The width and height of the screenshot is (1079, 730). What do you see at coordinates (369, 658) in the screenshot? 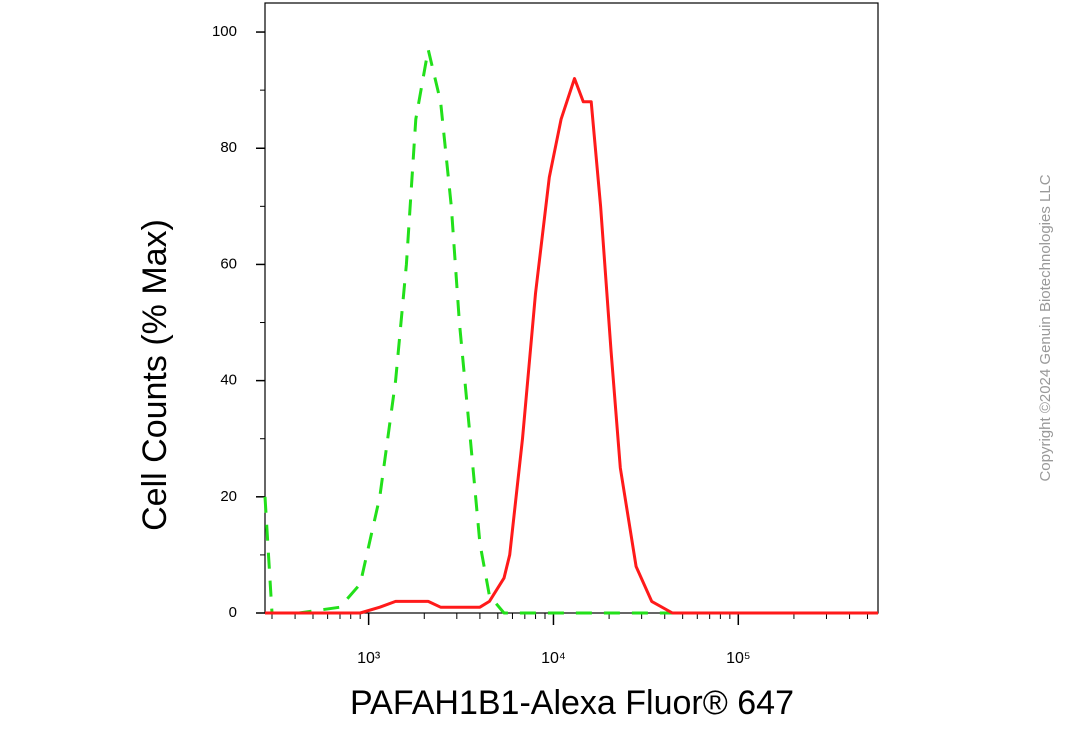
I see `x-tick-label: 10³` at bounding box center [369, 658].